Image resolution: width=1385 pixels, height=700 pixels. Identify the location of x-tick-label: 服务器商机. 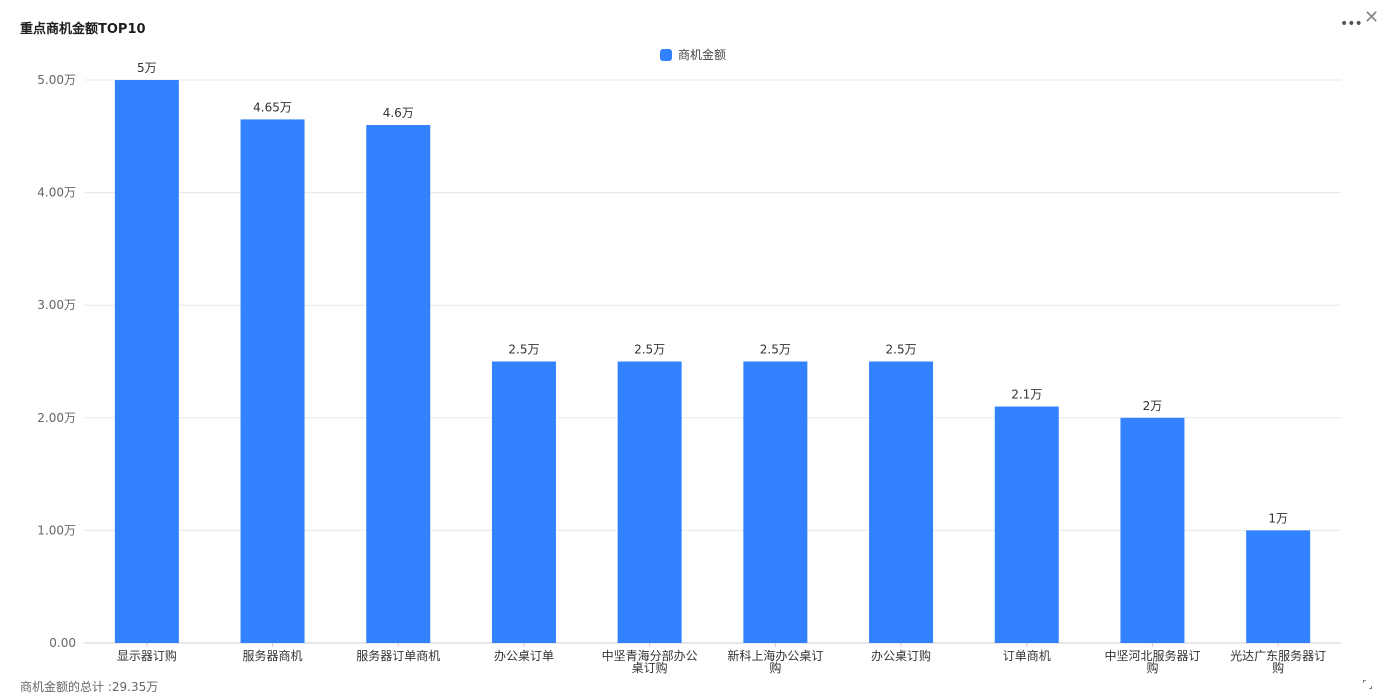
(273, 655).